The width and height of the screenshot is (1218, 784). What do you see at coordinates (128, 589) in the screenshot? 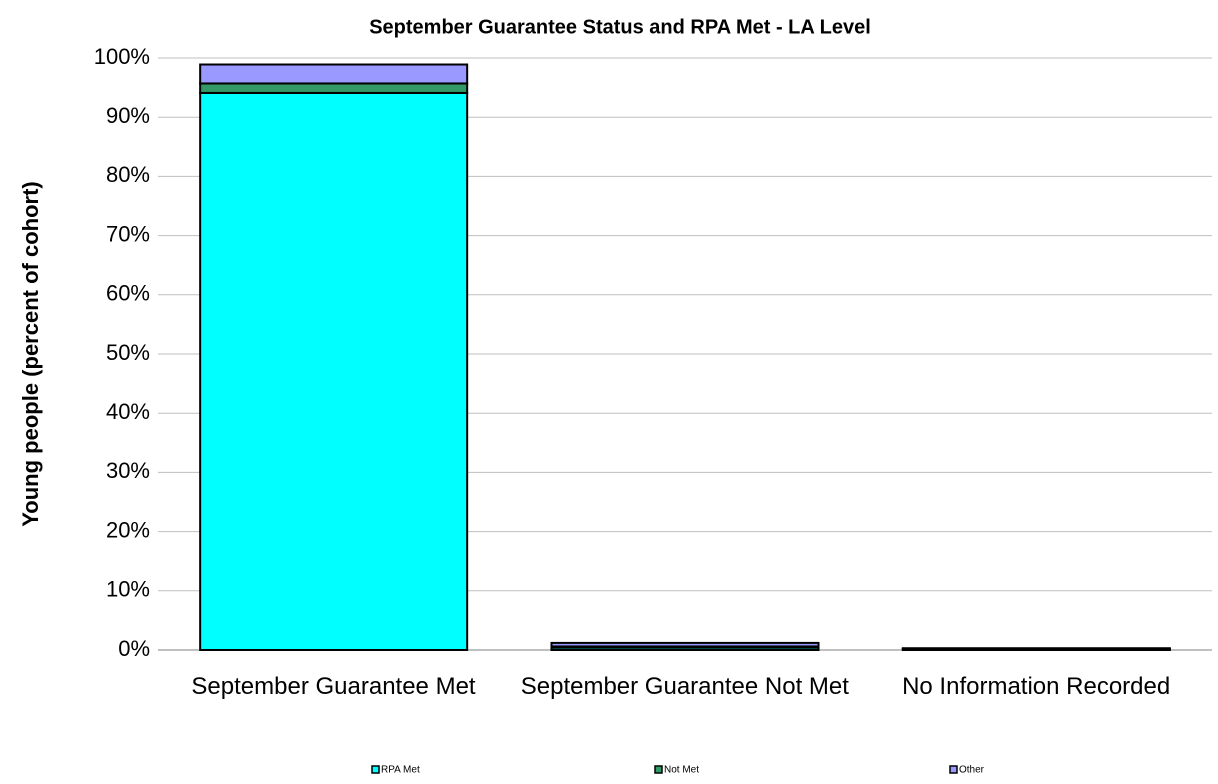
I see `y-tick-label: 10%` at bounding box center [128, 589].